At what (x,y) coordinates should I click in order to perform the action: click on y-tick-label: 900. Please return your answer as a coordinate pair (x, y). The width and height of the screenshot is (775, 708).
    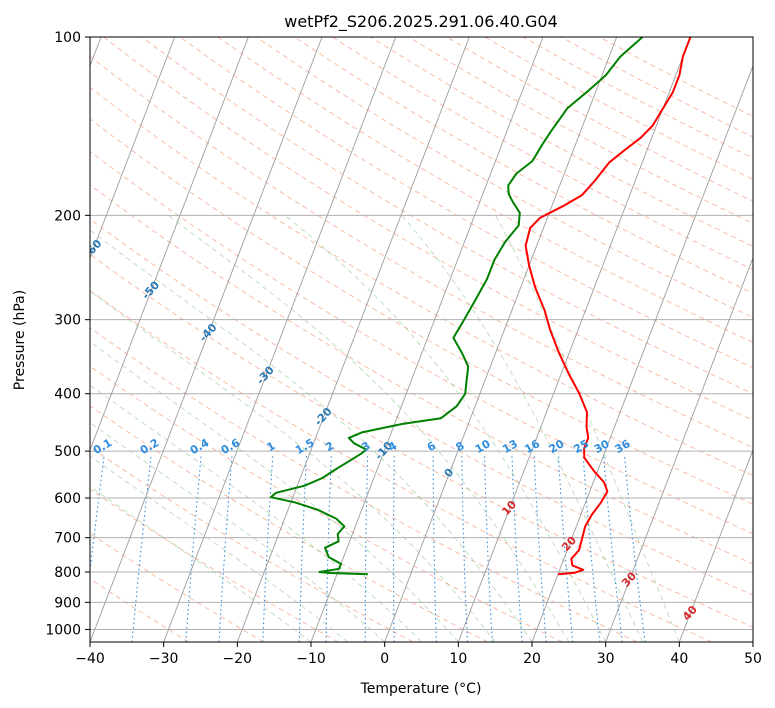
    Looking at the image, I should click on (67, 603).